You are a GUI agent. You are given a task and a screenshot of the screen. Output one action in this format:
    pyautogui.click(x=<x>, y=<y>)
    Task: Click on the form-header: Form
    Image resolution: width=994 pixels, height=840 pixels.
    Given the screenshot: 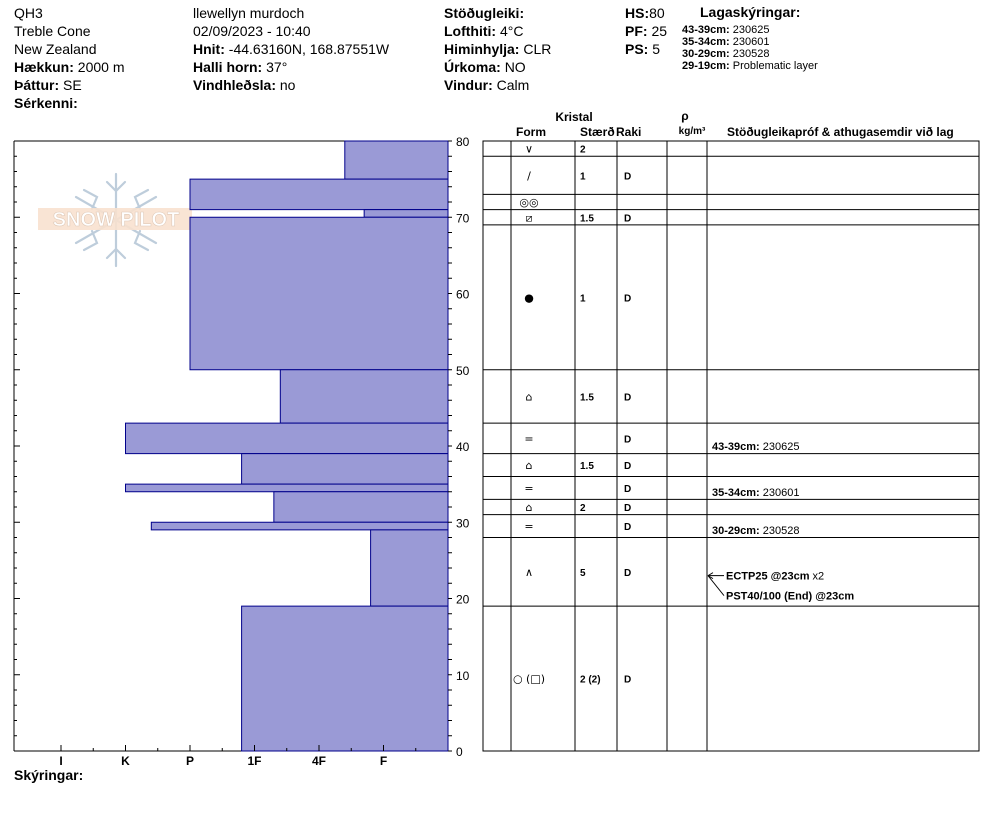 What is the action you would take?
    pyautogui.click(x=531, y=132)
    